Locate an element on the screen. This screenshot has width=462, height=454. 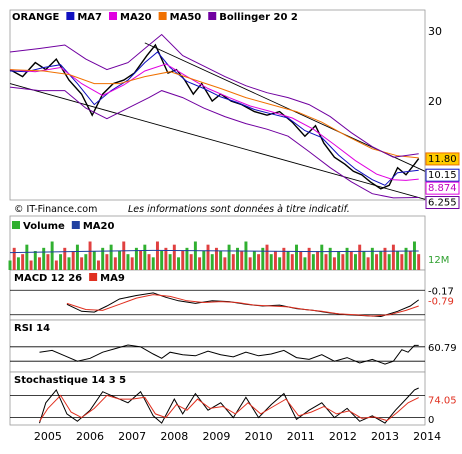
3-legend-rsi-14: RSI 14 is located at coordinates (32, 328).